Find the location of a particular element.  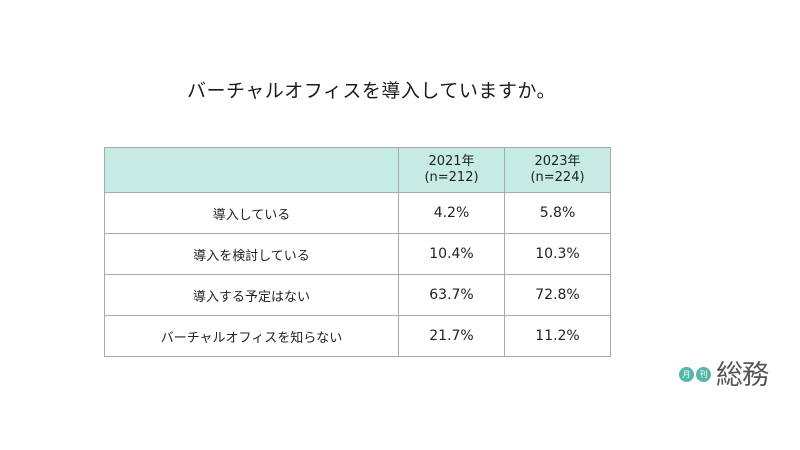

value-cell-2023: 72.8% is located at coordinates (557, 295).